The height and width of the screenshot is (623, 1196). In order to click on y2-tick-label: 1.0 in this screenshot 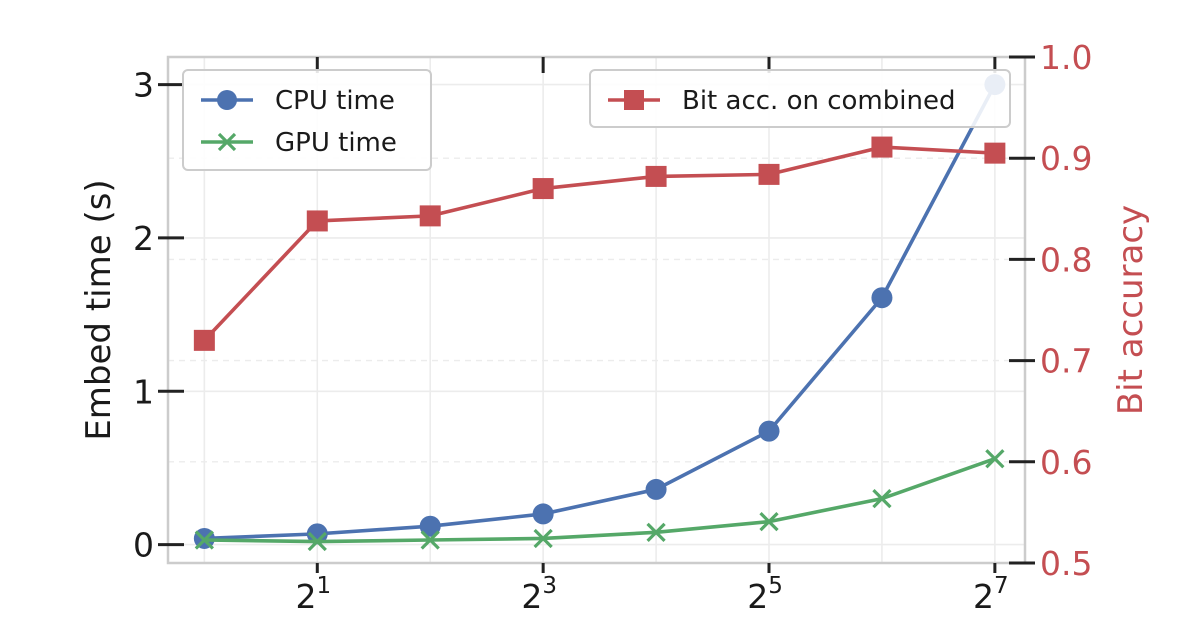, I will do `click(1066, 57)`.